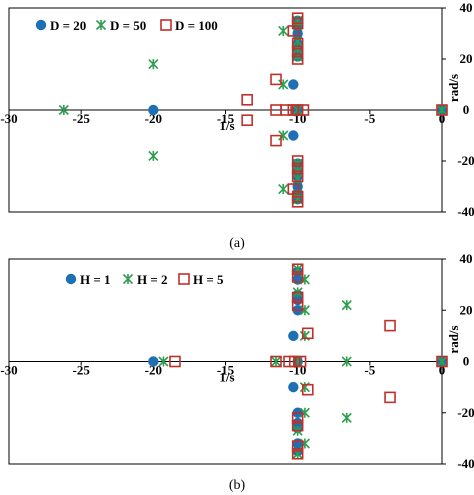  I want to click on panel-caption: (a), so click(237, 243).